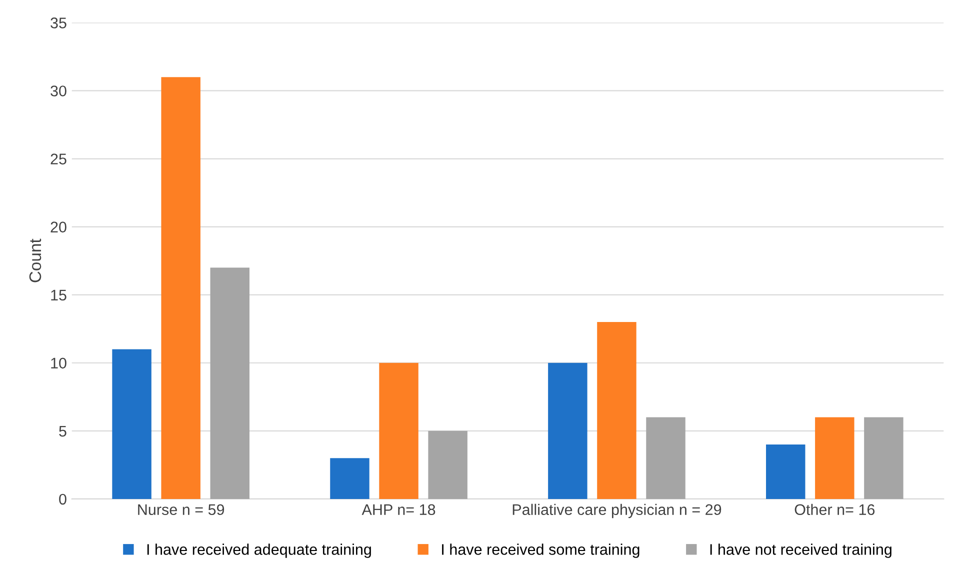  Describe the element at coordinates (58, 295) in the screenshot. I see `y-tick-label: 15` at that location.